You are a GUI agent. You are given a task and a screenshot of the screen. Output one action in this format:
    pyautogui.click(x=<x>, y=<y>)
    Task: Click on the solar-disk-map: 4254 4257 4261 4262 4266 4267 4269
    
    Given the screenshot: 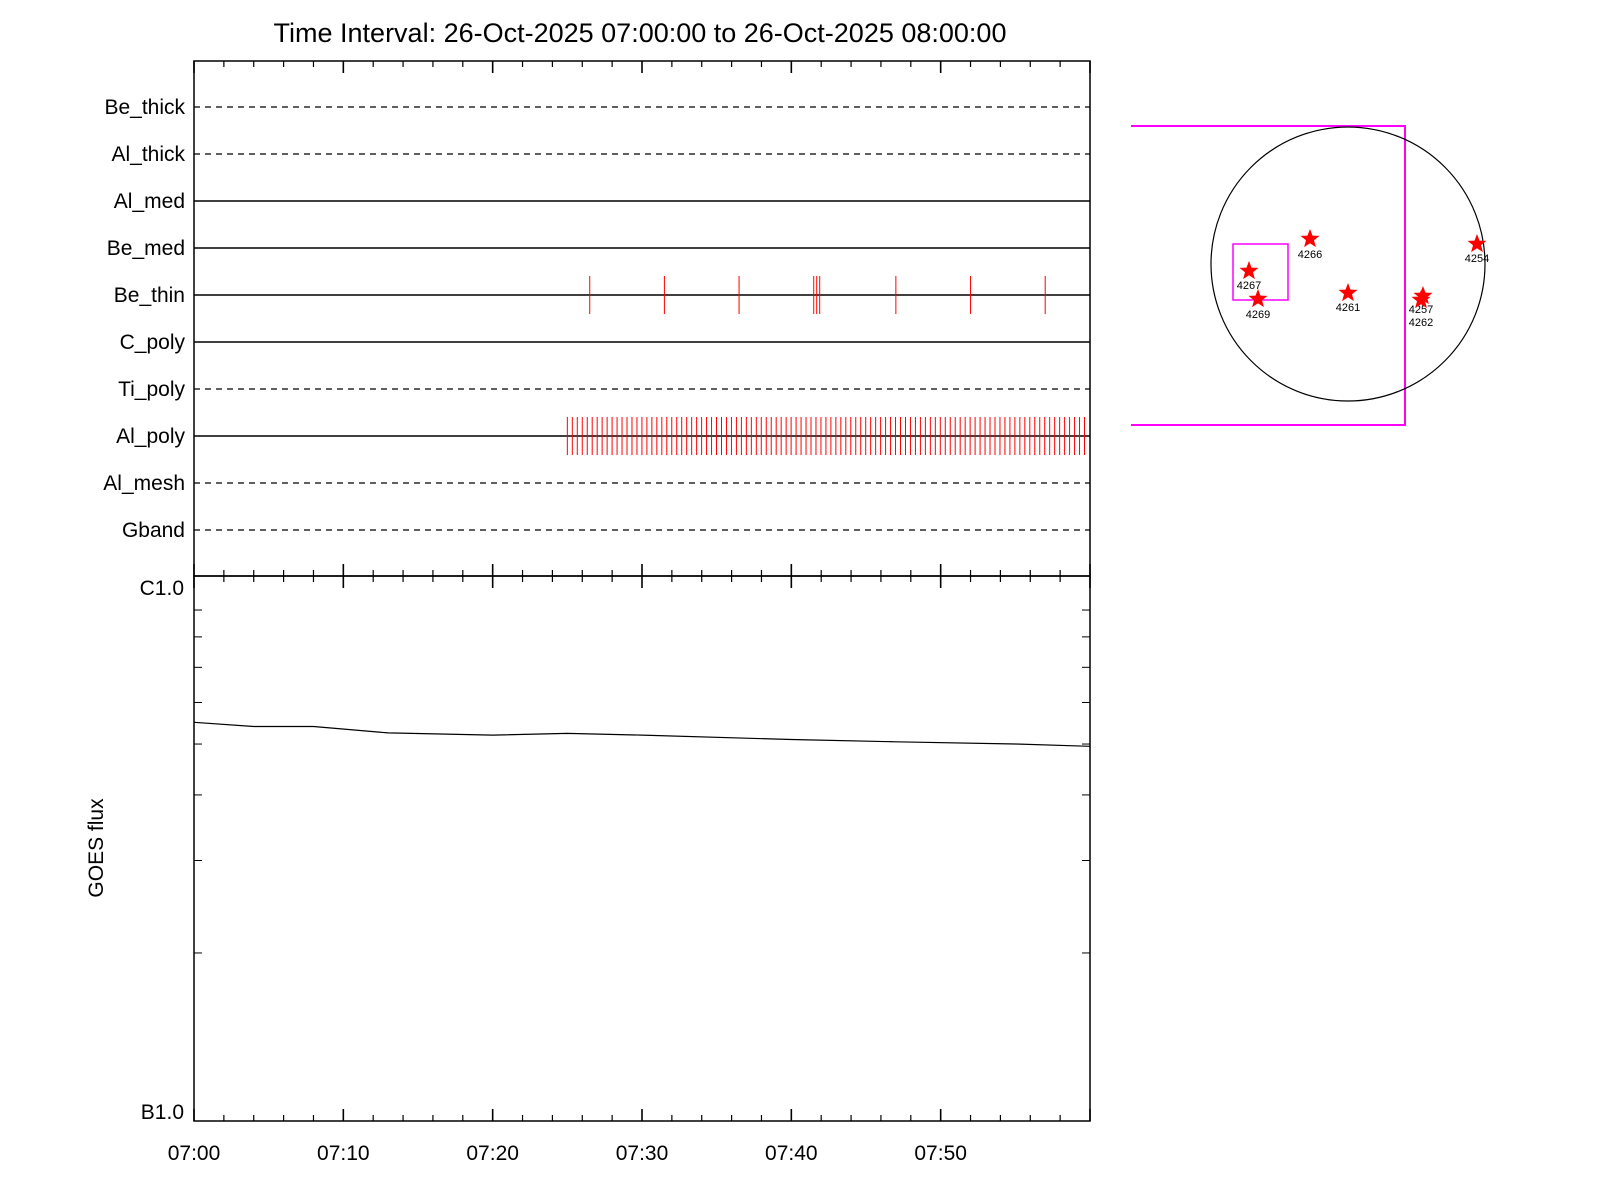 What is the action you would take?
    pyautogui.click(x=1310, y=275)
    